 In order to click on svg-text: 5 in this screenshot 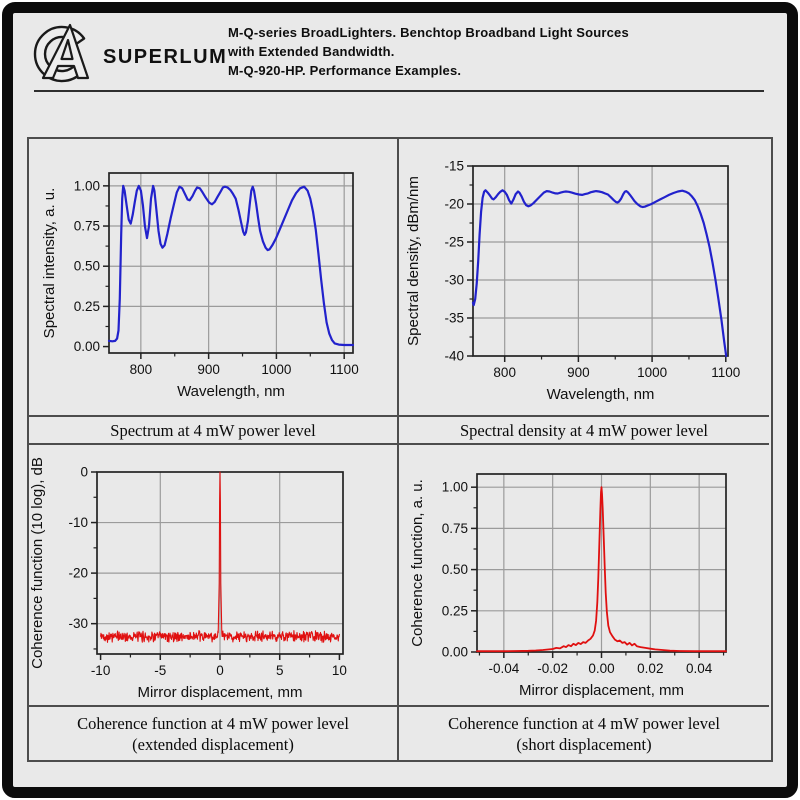, I will do `click(280, 670)`.